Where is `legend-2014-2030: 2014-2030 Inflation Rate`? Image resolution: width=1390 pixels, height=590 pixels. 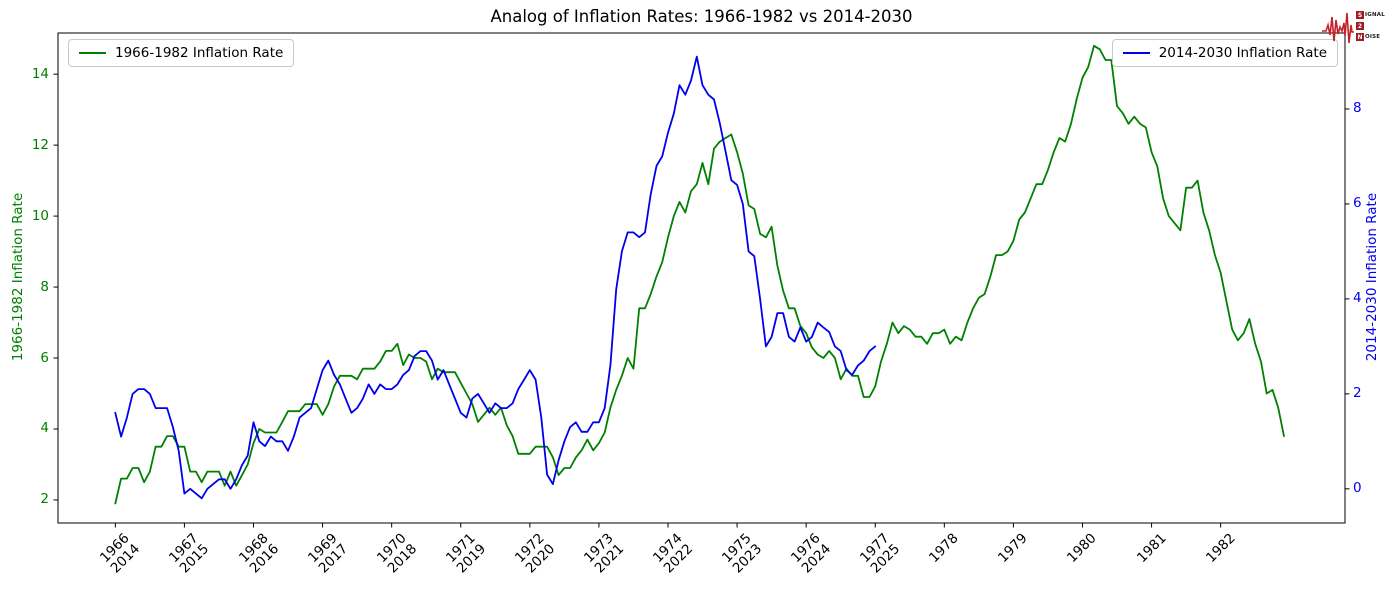 legend-2014-2030: 2014-2030 Inflation Rate is located at coordinates (1224, 53).